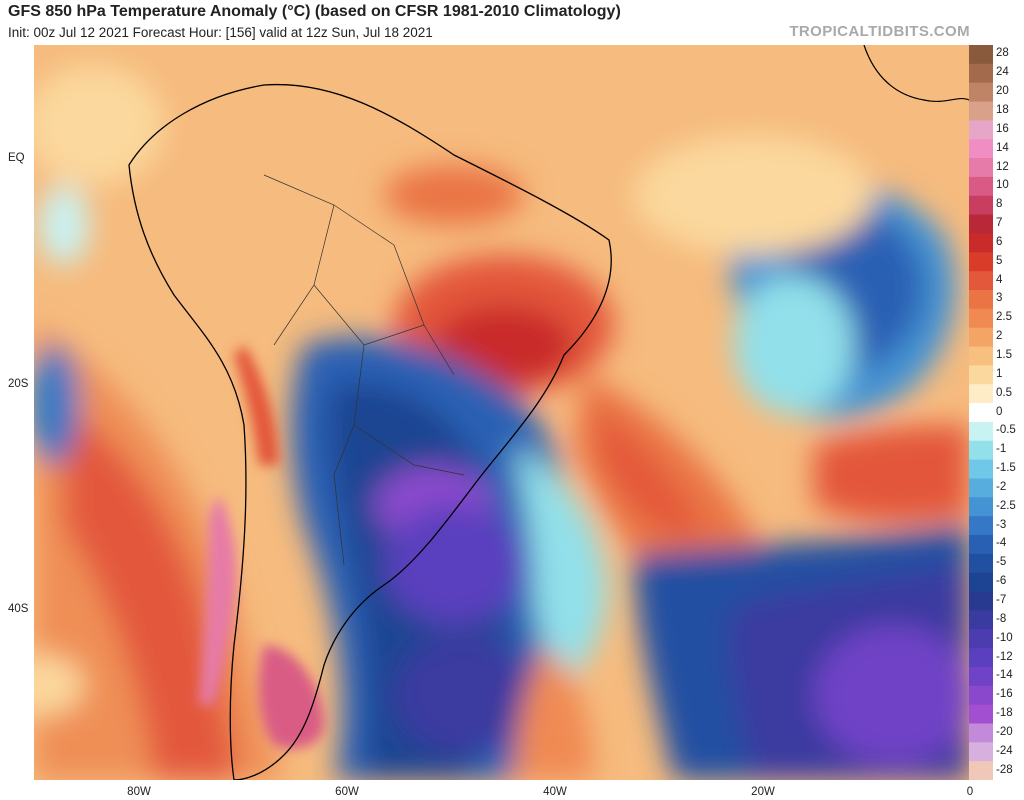 The image size is (1024, 800). What do you see at coordinates (1002, 128) in the screenshot?
I see `colorbar-label: 16` at bounding box center [1002, 128].